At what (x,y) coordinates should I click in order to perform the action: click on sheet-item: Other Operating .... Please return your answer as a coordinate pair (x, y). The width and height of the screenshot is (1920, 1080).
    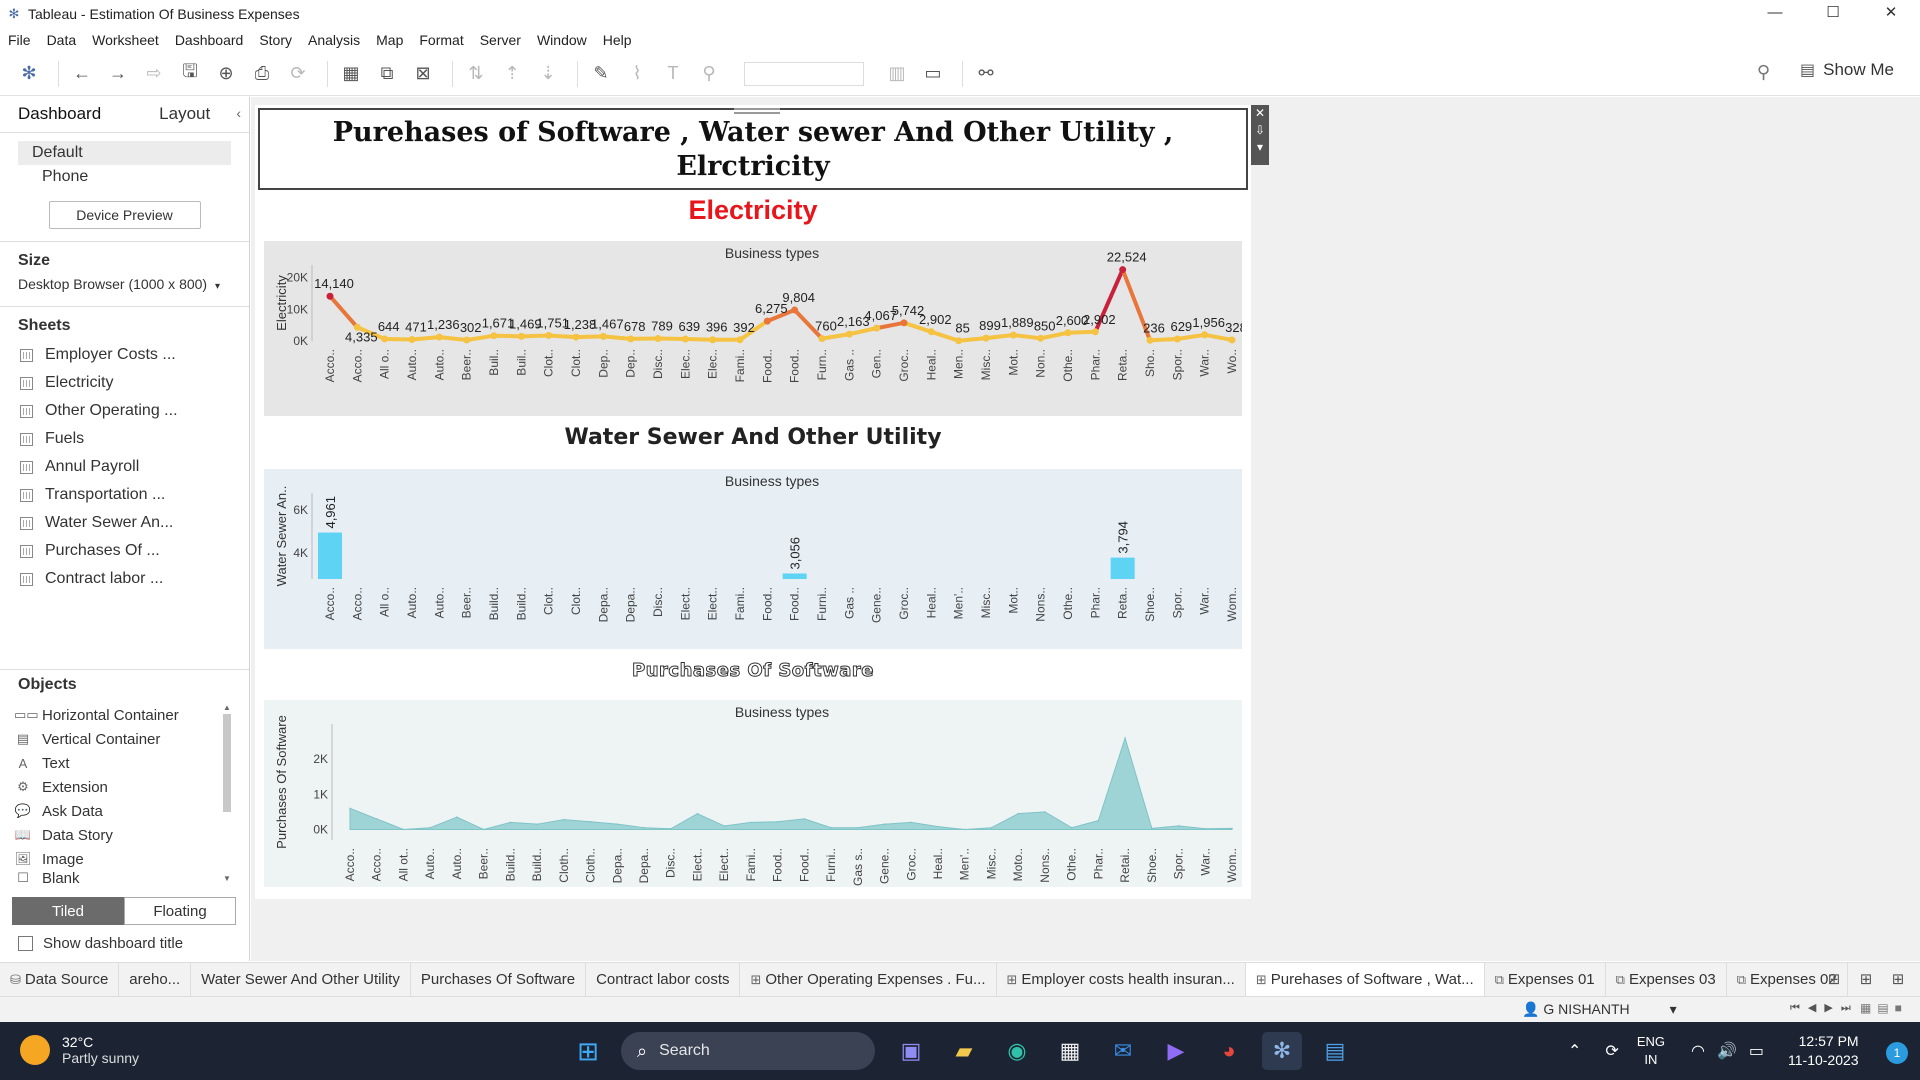
    Looking at the image, I should click on (124, 411).